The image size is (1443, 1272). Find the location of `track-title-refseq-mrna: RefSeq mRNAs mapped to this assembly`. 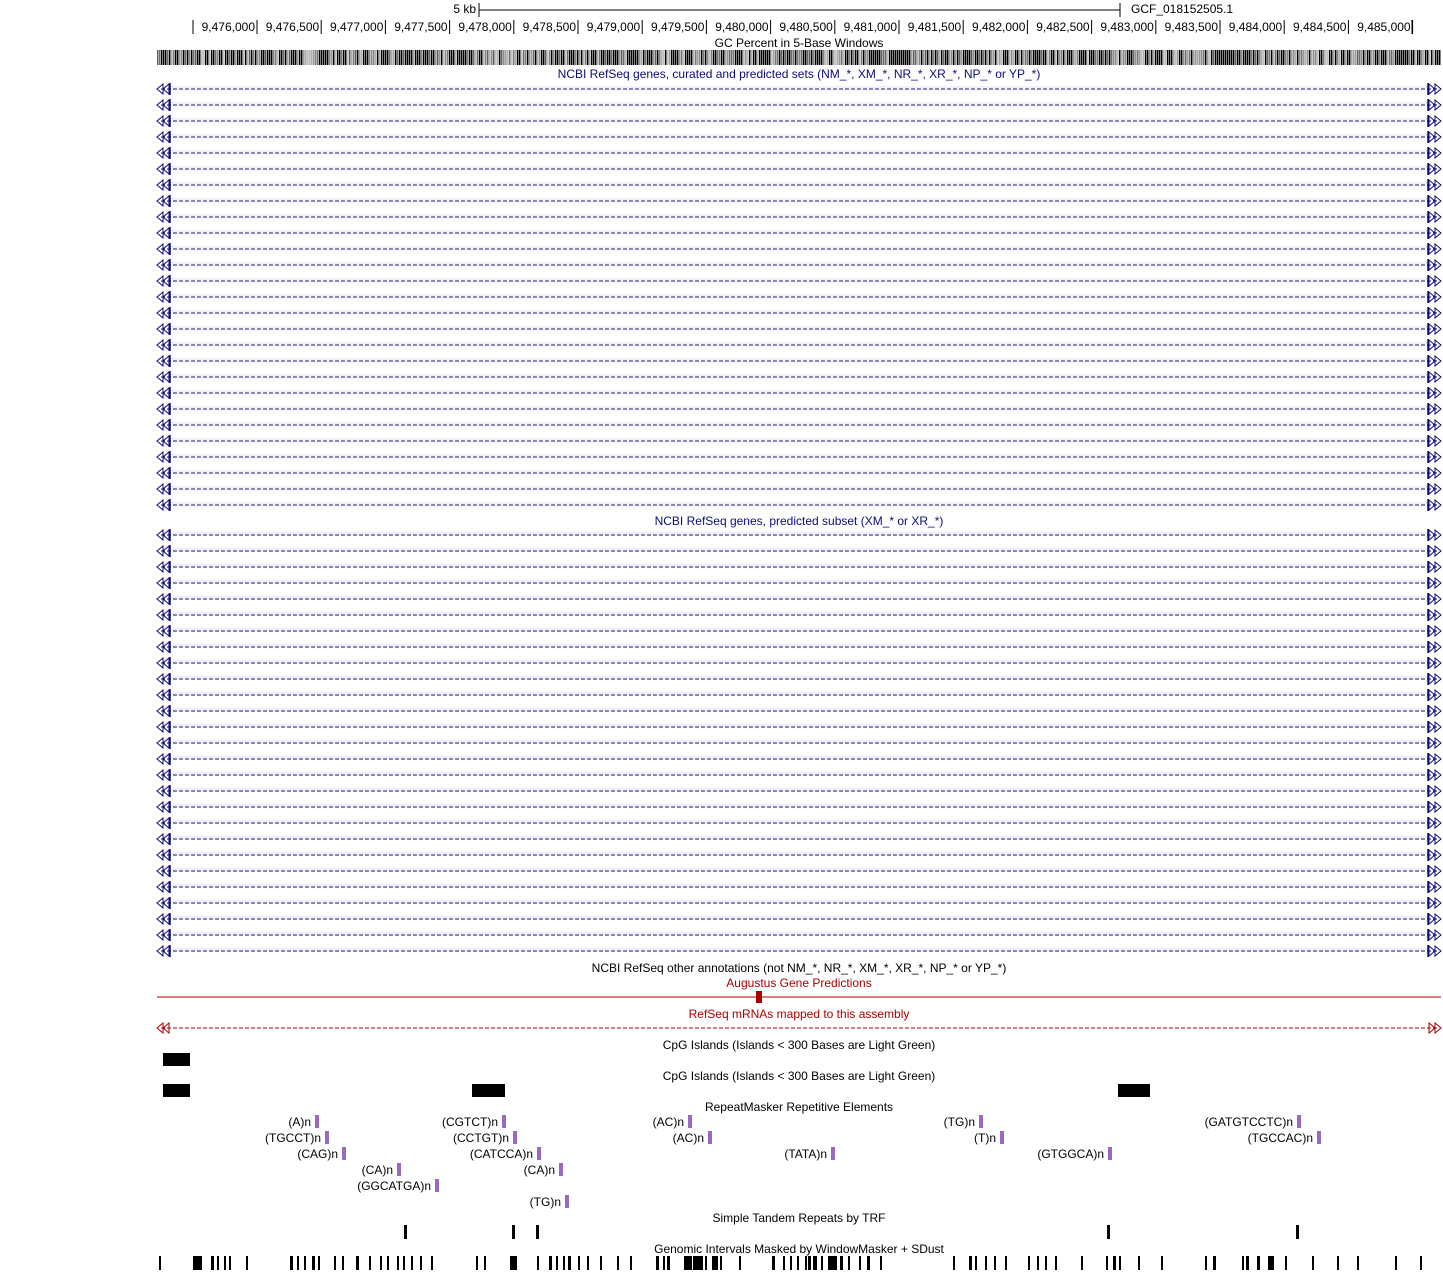

track-title-refseq-mrna: RefSeq mRNAs mapped to this assembly is located at coordinates (799, 1014).